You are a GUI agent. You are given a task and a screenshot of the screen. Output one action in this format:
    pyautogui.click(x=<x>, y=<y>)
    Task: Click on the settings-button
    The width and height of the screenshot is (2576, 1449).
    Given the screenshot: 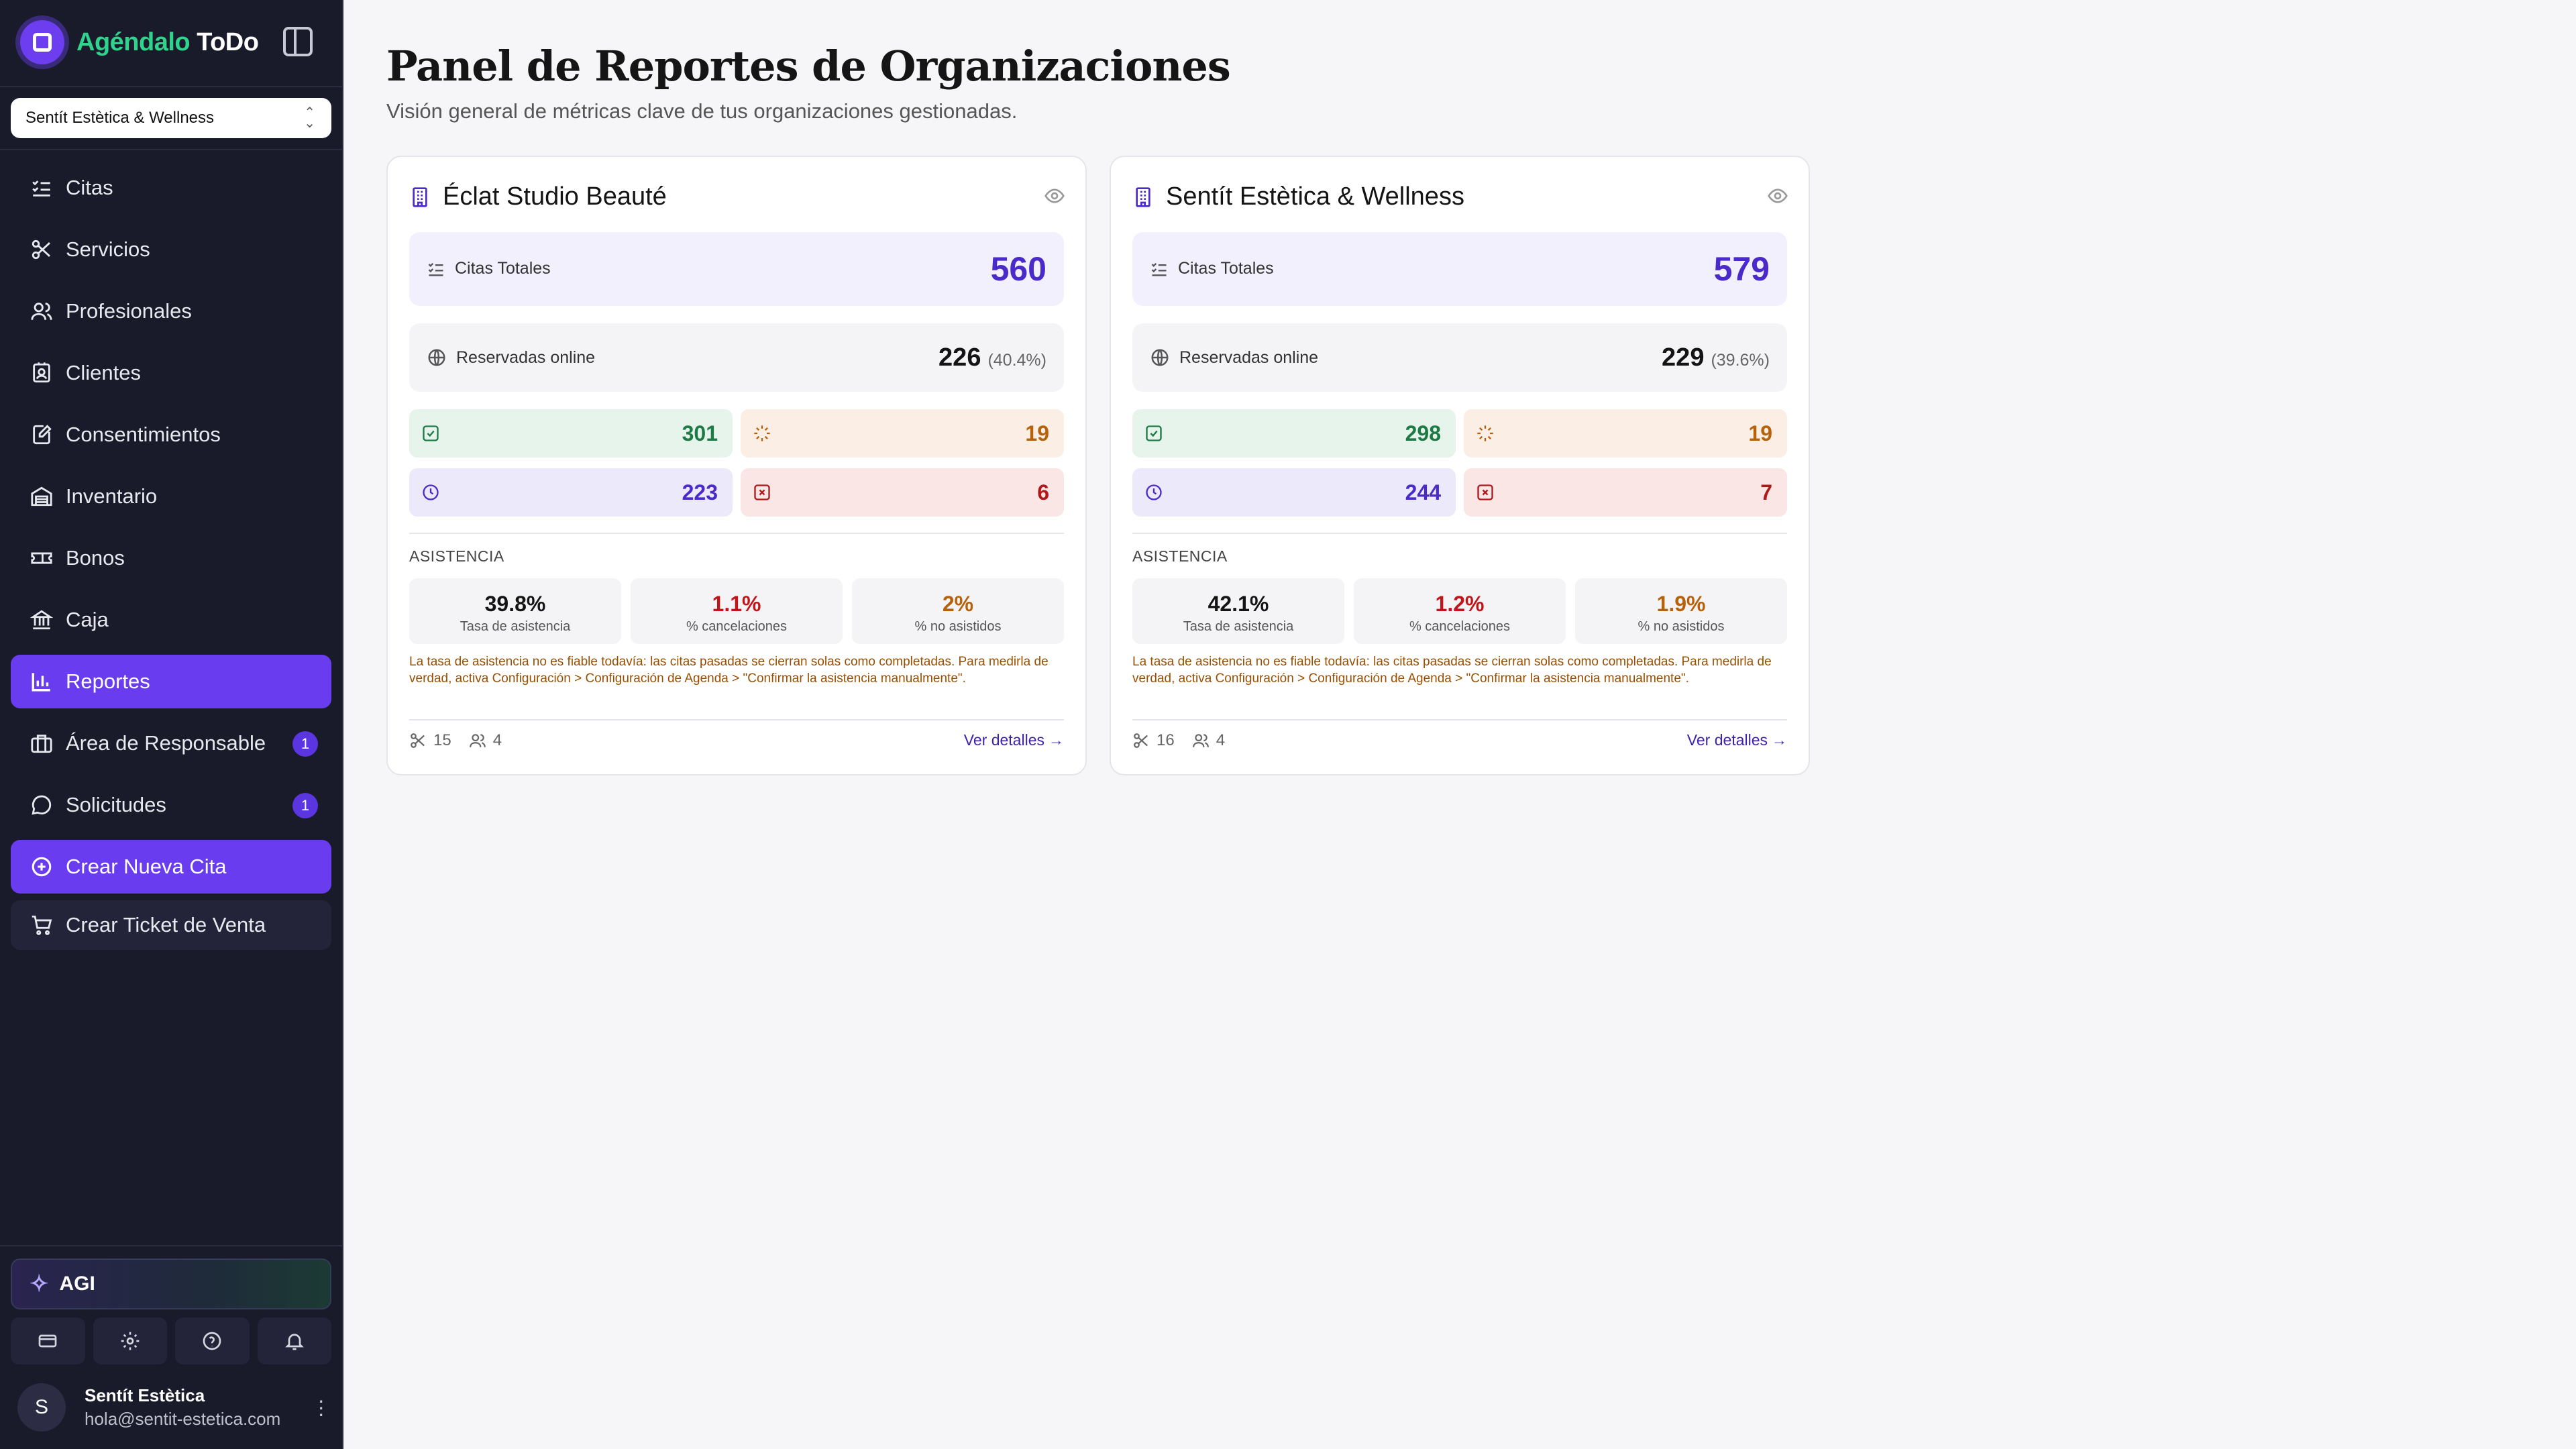 What is the action you would take?
    pyautogui.click(x=130, y=1341)
    